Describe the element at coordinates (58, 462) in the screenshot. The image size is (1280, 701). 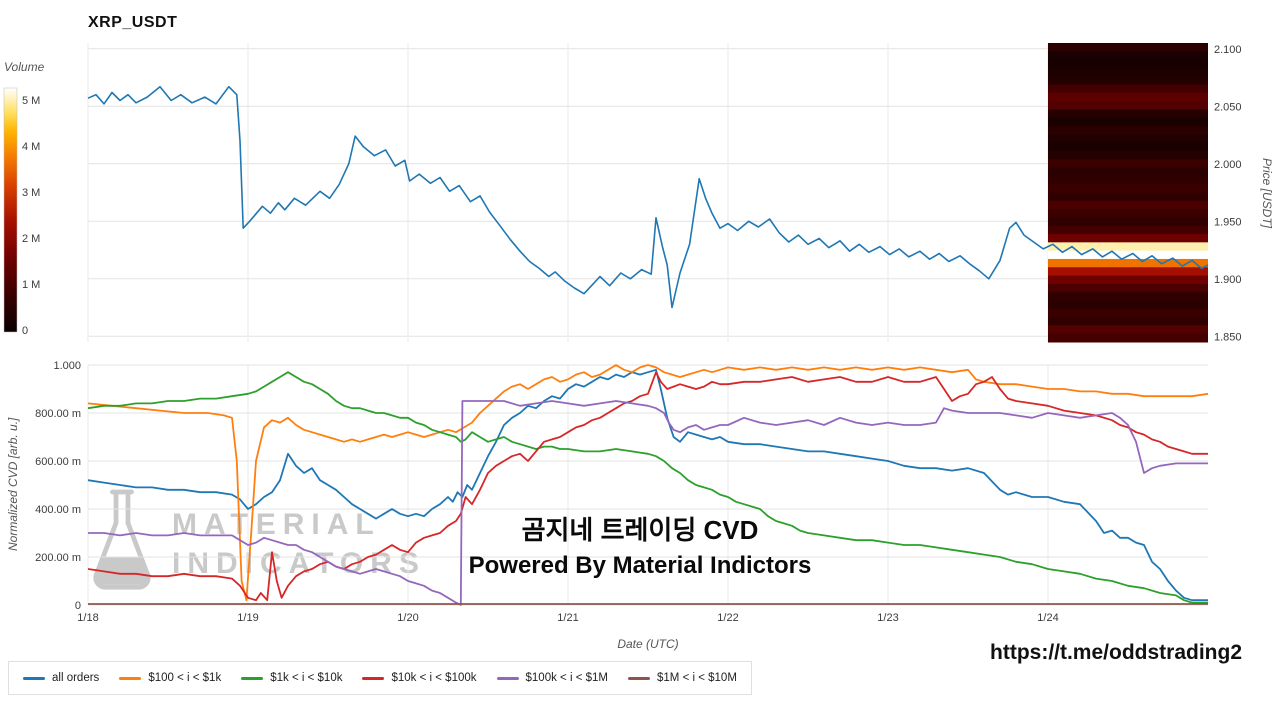
I see `svg-text: 600.00 m` at that location.